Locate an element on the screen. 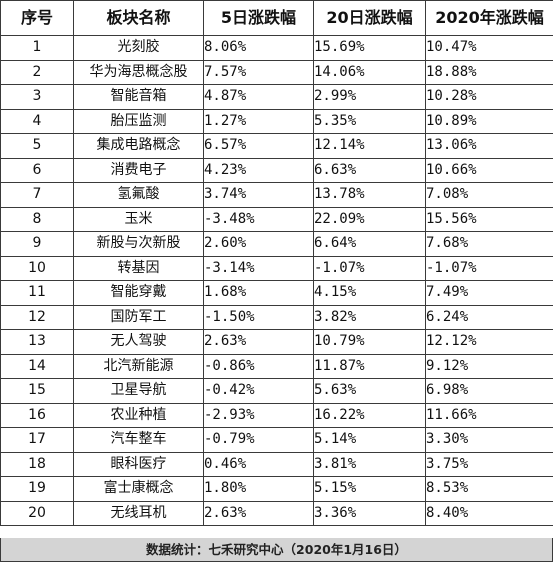 The width and height of the screenshot is (553, 562). row-2020-change: 12.12% is located at coordinates (489, 342).